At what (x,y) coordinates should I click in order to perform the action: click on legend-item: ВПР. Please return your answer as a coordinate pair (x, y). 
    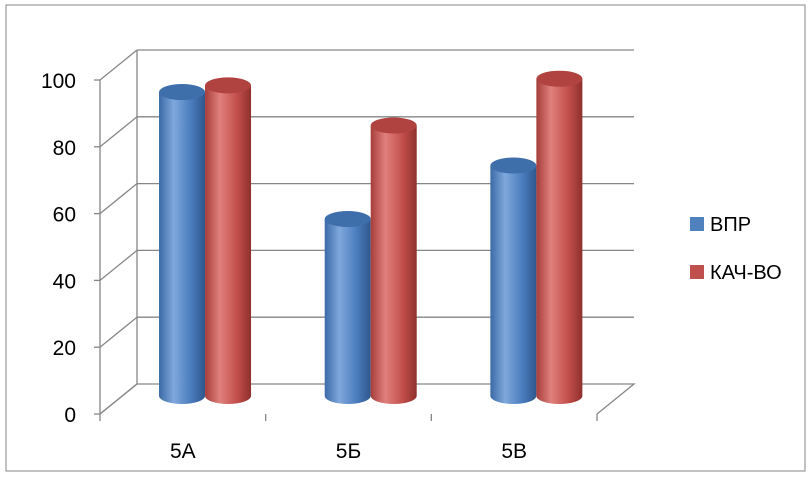
    Looking at the image, I should click on (720, 225).